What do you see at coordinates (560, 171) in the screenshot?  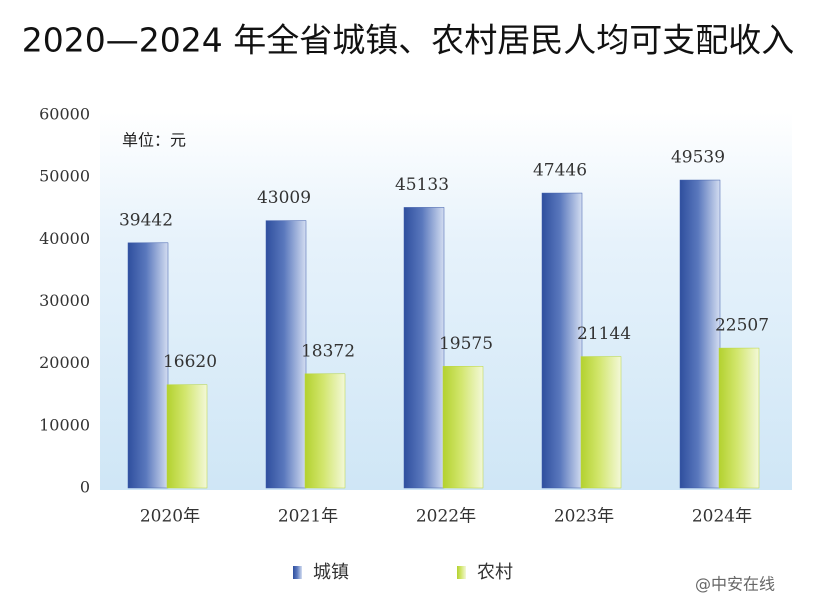 I see `value-label: 47446` at bounding box center [560, 171].